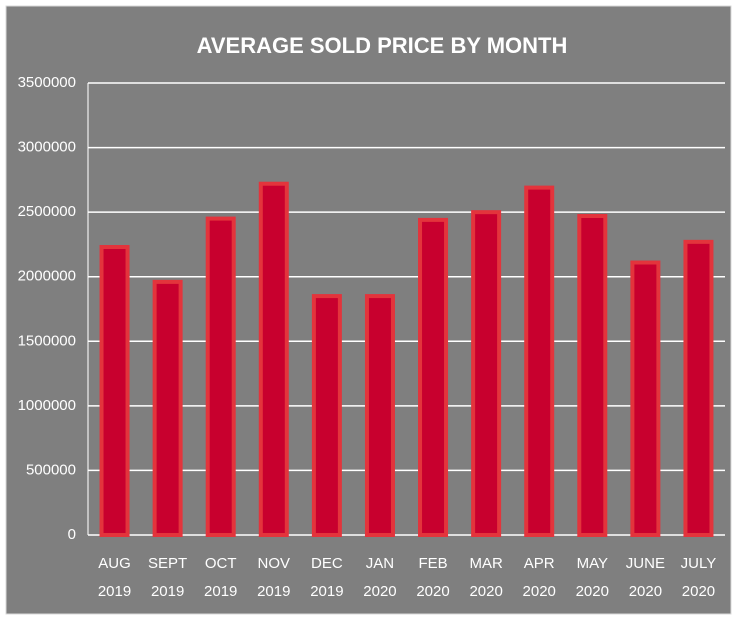 The image size is (737, 623). I want to click on y-tick-label: 1500000, so click(47, 340).